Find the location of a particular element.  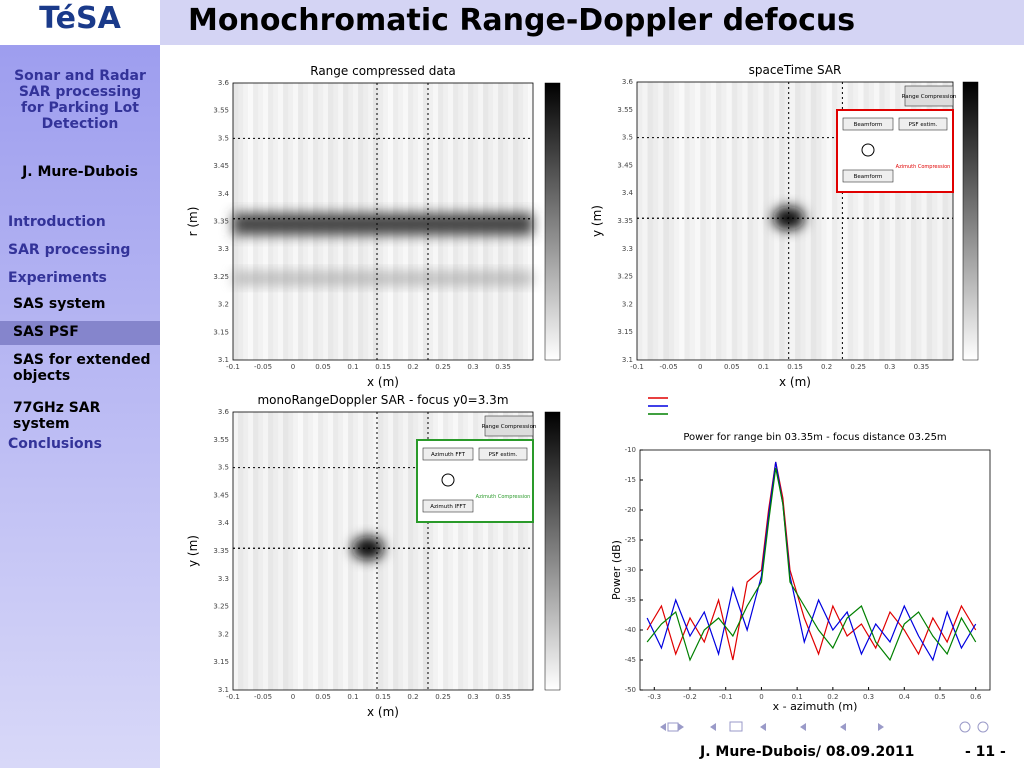

x-tick-label: -0.2 is located at coordinates (690, 697).